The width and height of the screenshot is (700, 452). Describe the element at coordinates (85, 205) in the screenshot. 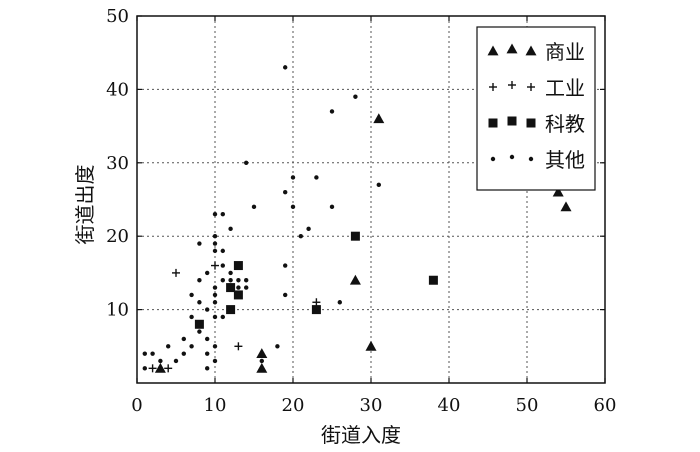

I see `y-axis-label: 街道出度` at that location.